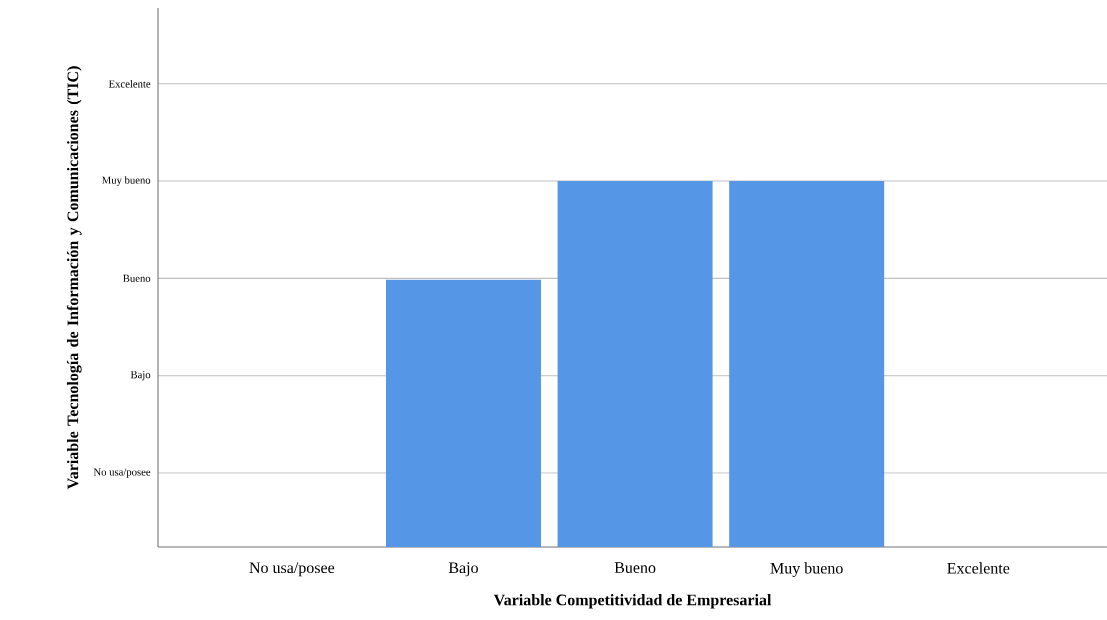 This screenshot has height=620, width=1107. I want to click on x-tick-label: Bajo, so click(463, 569).